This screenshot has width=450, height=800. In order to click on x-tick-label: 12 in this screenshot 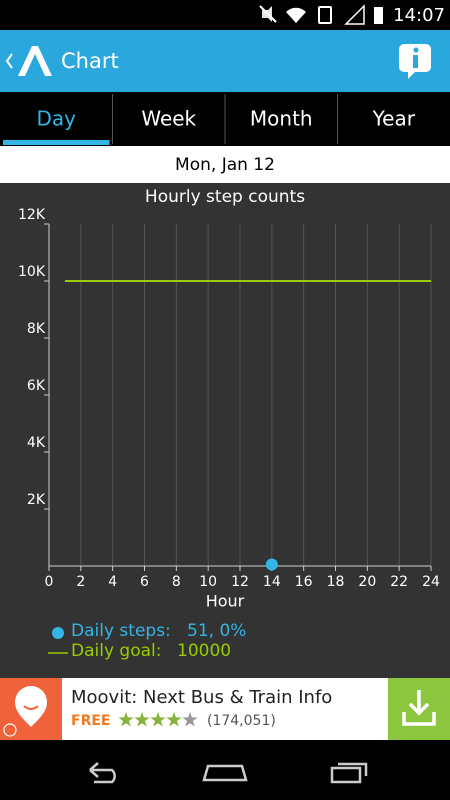, I will do `click(240, 582)`.